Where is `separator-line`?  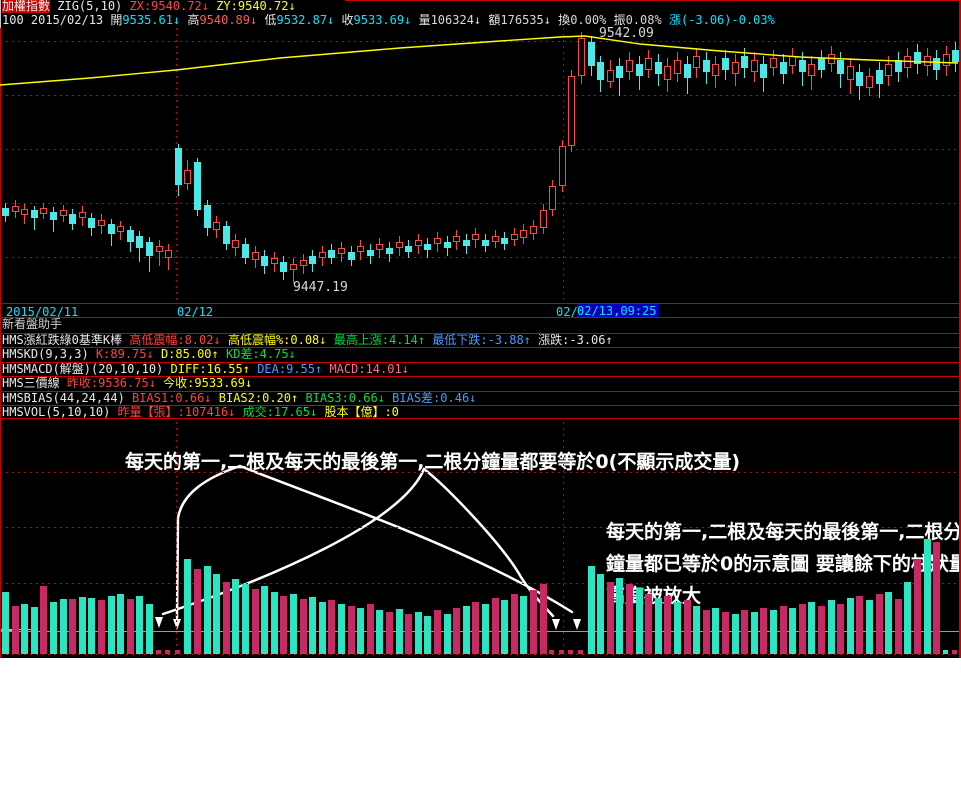 separator-line is located at coordinates (480, 418).